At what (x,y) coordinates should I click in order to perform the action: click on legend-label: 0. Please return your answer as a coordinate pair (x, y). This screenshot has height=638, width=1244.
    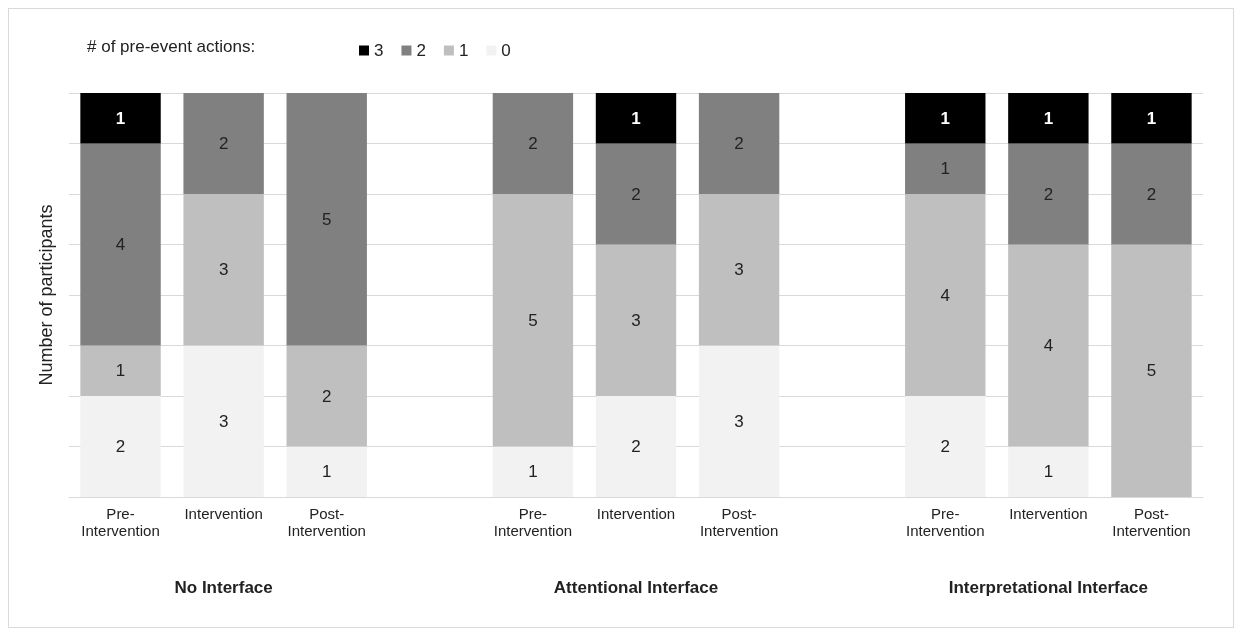
    Looking at the image, I should click on (506, 50).